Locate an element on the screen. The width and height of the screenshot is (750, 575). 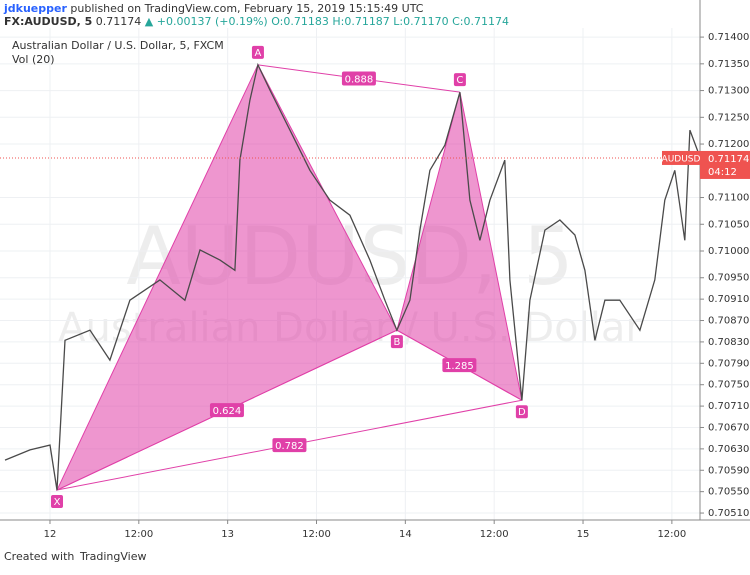
last-price-box is located at coordinates (725, 164).